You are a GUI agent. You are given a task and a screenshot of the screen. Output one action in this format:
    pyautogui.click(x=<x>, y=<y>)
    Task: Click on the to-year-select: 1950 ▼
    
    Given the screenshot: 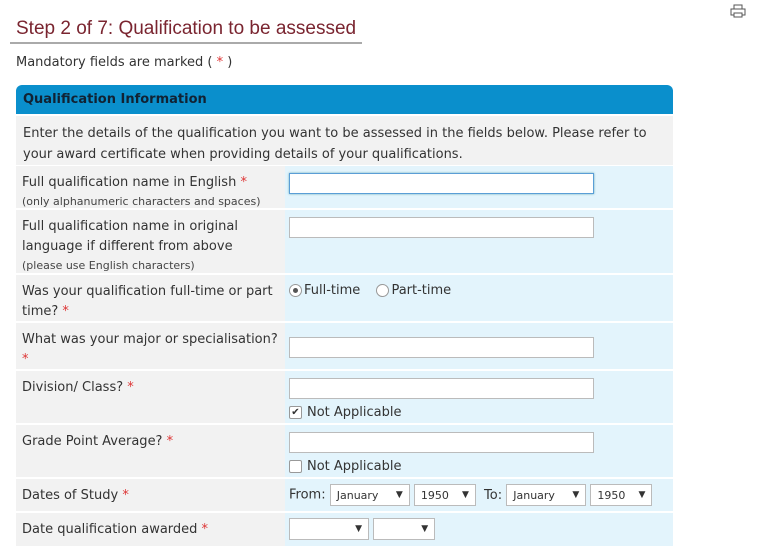 What is the action you would take?
    pyautogui.click(x=621, y=495)
    